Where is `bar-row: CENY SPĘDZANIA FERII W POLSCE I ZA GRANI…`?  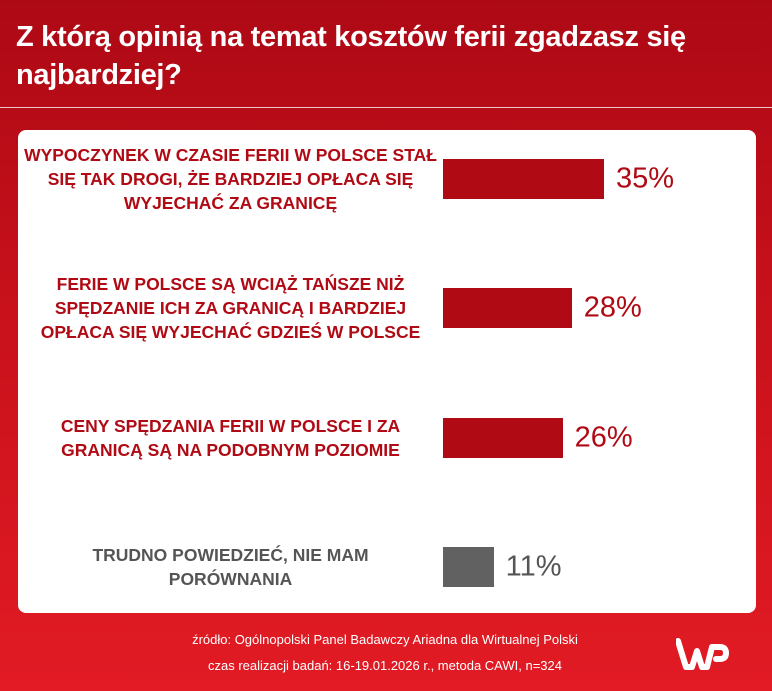 bar-row: CENY SPĘDZANIA FERII W POLSCE I ZA GRANI… is located at coordinates (387, 438).